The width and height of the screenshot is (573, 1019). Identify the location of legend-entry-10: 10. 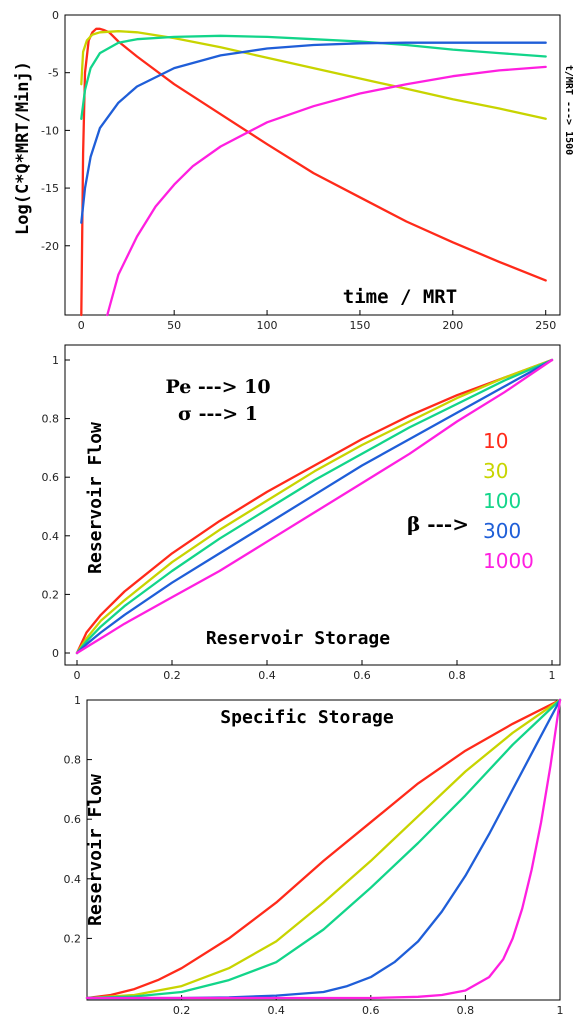
(495, 441).